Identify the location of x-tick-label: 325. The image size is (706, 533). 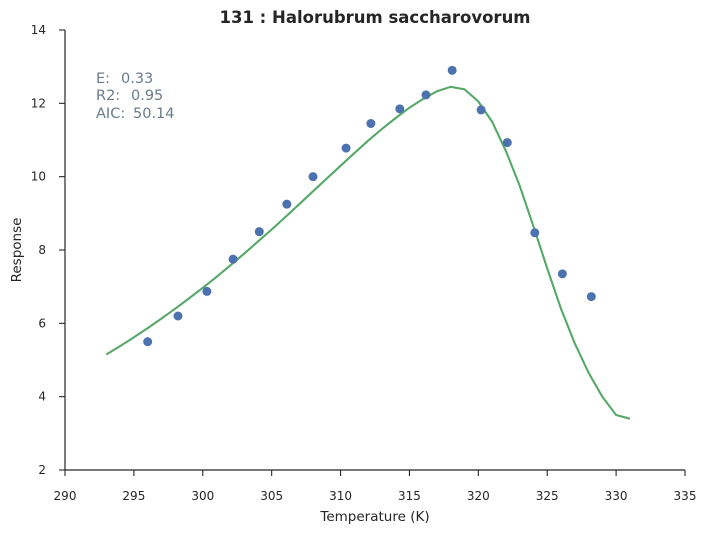
(547, 496).